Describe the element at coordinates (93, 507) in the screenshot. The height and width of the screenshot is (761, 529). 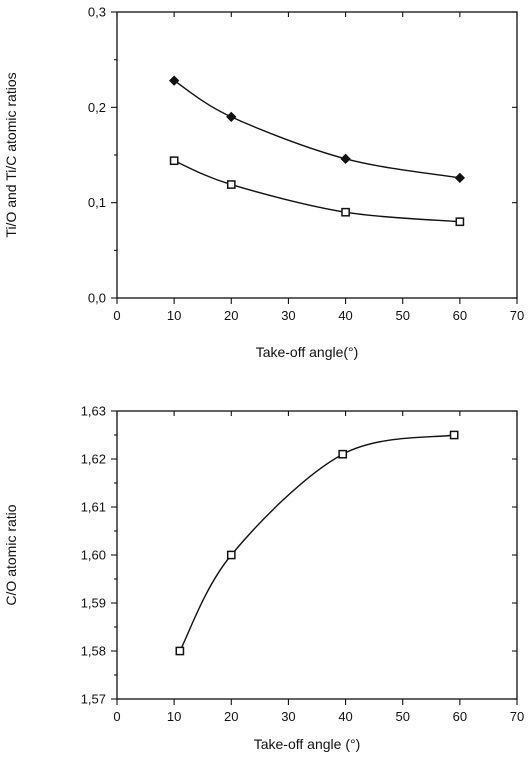
I see `y-tick-label: 1,61` at that location.